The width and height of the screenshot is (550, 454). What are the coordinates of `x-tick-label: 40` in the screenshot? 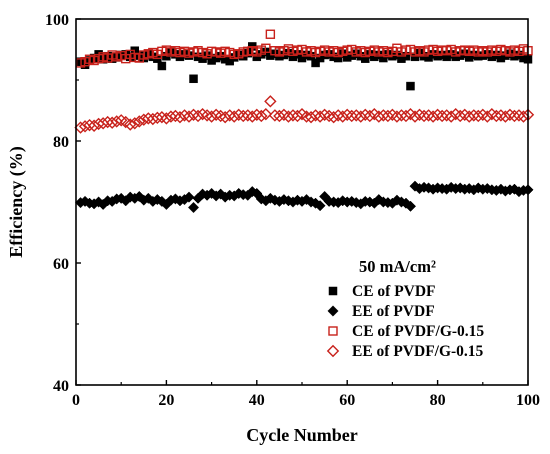 It's located at (257, 400).